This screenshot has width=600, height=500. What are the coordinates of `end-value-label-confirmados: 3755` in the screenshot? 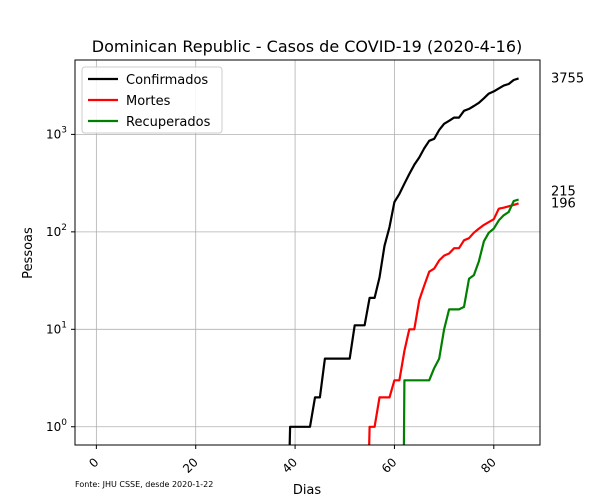 It's located at (567, 78).